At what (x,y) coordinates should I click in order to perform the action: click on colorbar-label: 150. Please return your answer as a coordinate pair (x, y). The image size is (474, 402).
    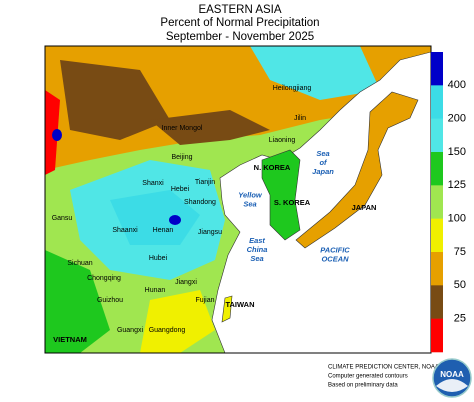
    Looking at the image, I should click on (457, 152).